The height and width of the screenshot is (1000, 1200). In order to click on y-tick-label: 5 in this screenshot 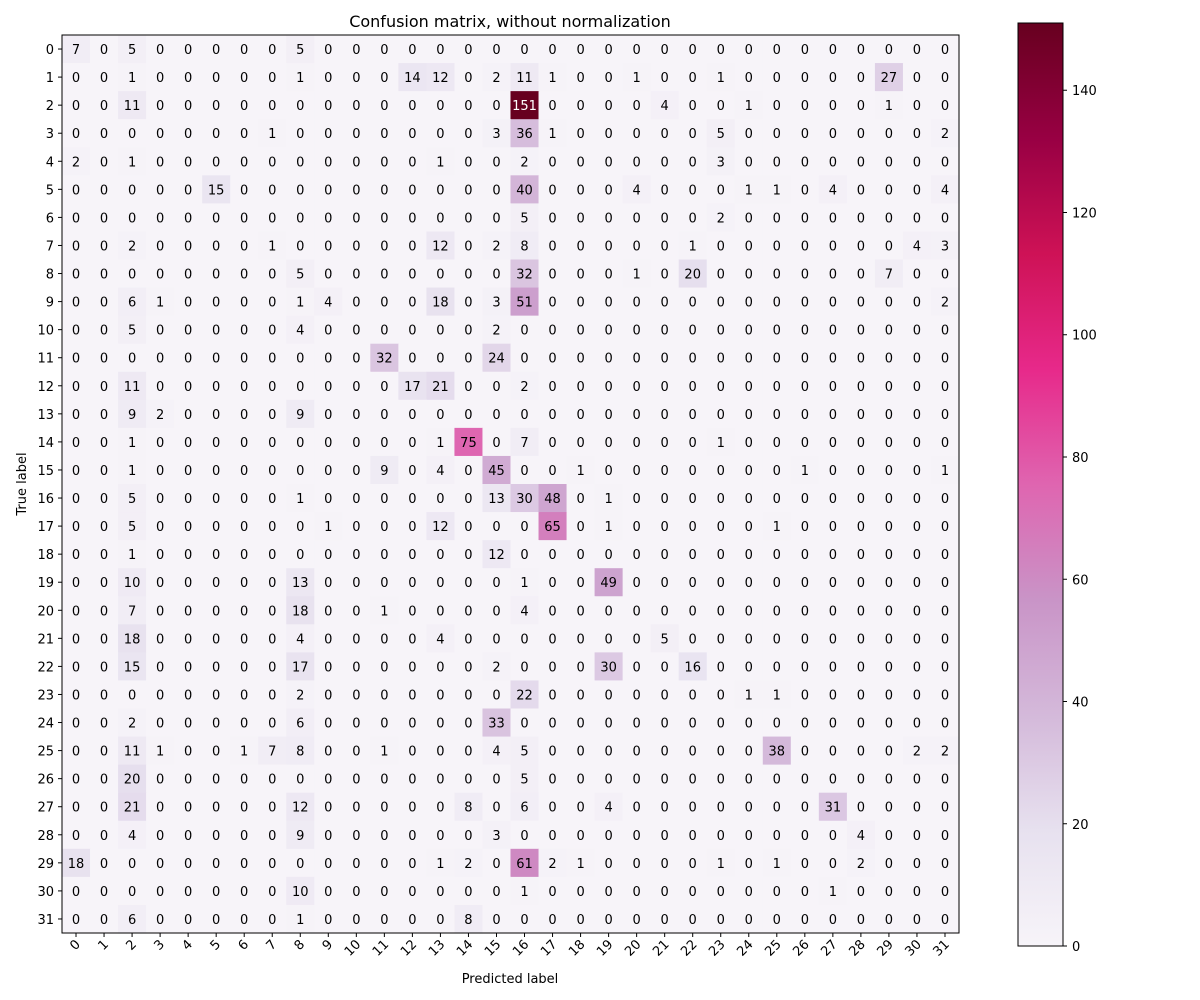, I will do `click(50, 190)`.